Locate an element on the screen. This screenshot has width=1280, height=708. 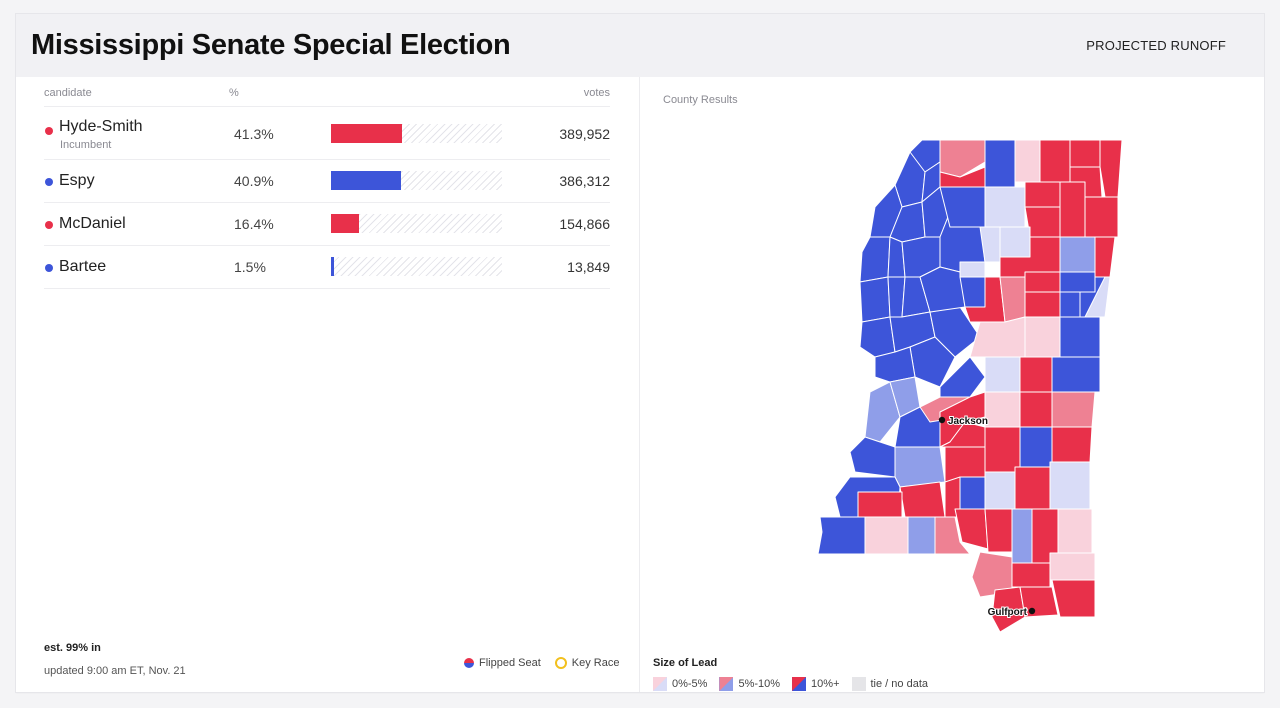
lead-legend-label: 5%-10% is located at coordinates (759, 684).